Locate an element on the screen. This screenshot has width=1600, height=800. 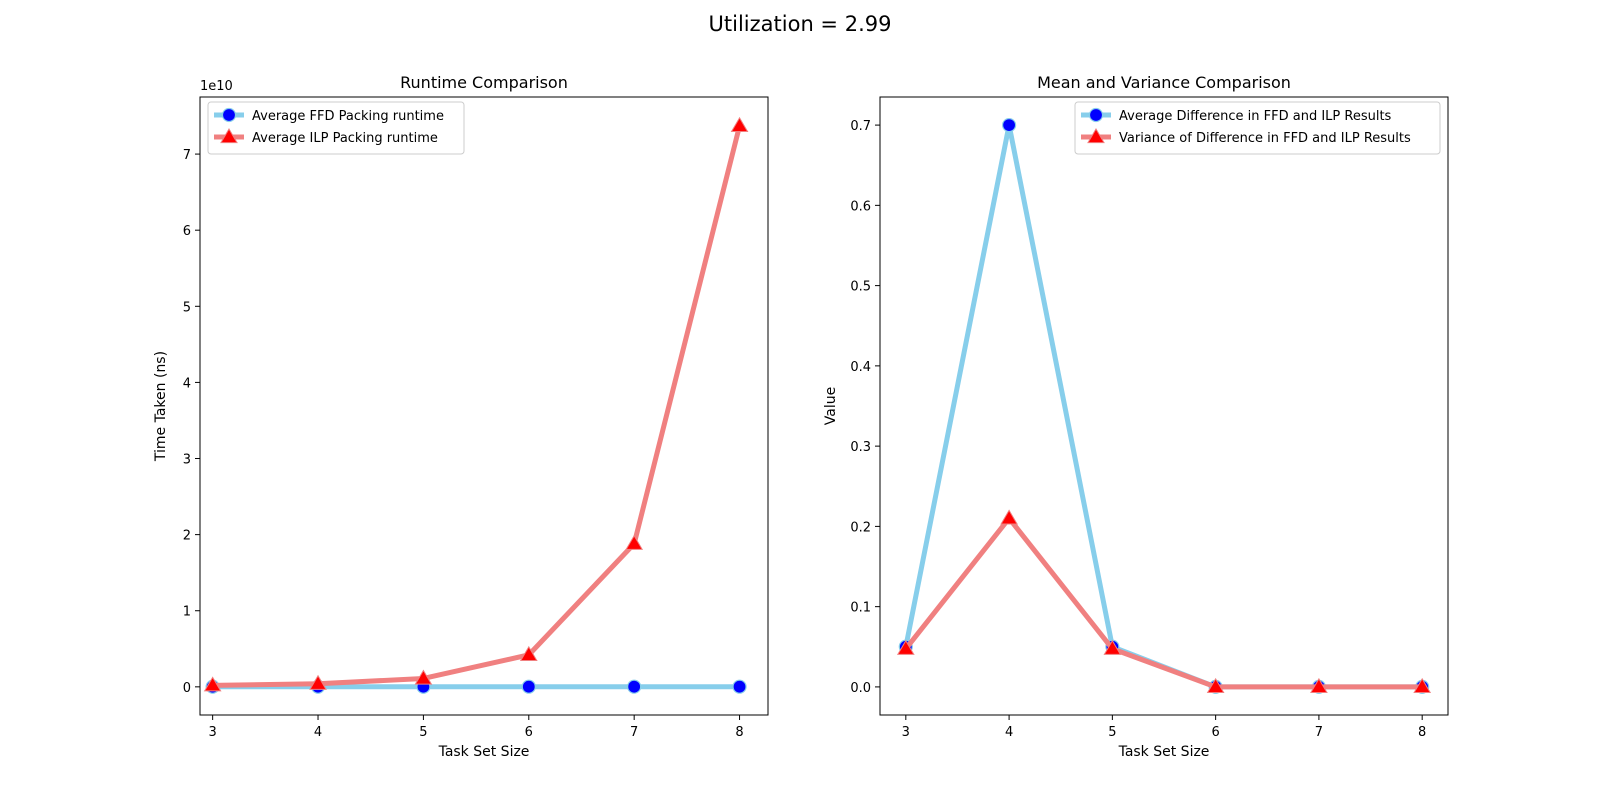
y-tick-label: 0.3 is located at coordinates (860, 447).